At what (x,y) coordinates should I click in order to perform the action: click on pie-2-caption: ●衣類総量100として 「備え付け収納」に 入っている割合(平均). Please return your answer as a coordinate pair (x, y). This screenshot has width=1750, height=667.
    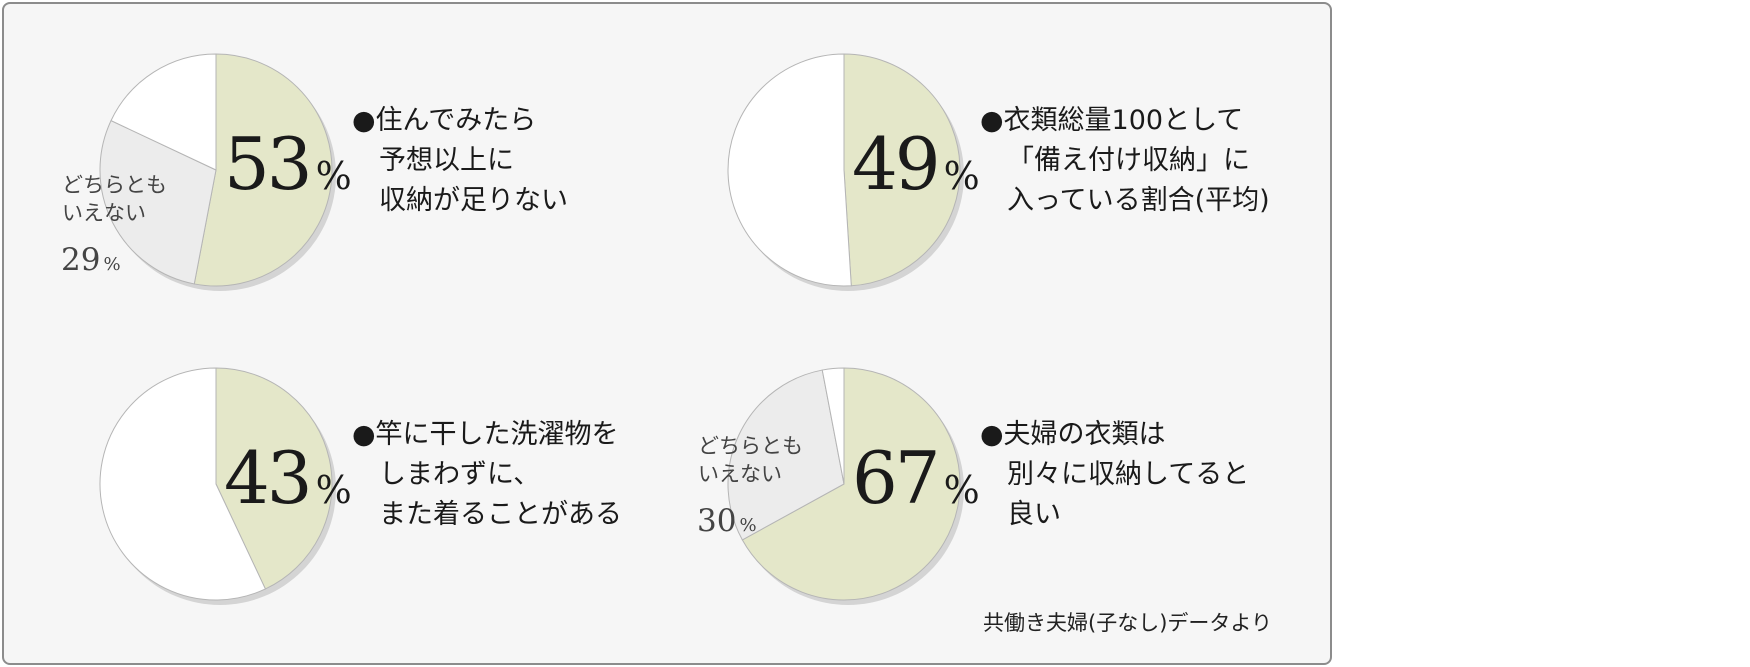
    Looking at the image, I should click on (1125, 161).